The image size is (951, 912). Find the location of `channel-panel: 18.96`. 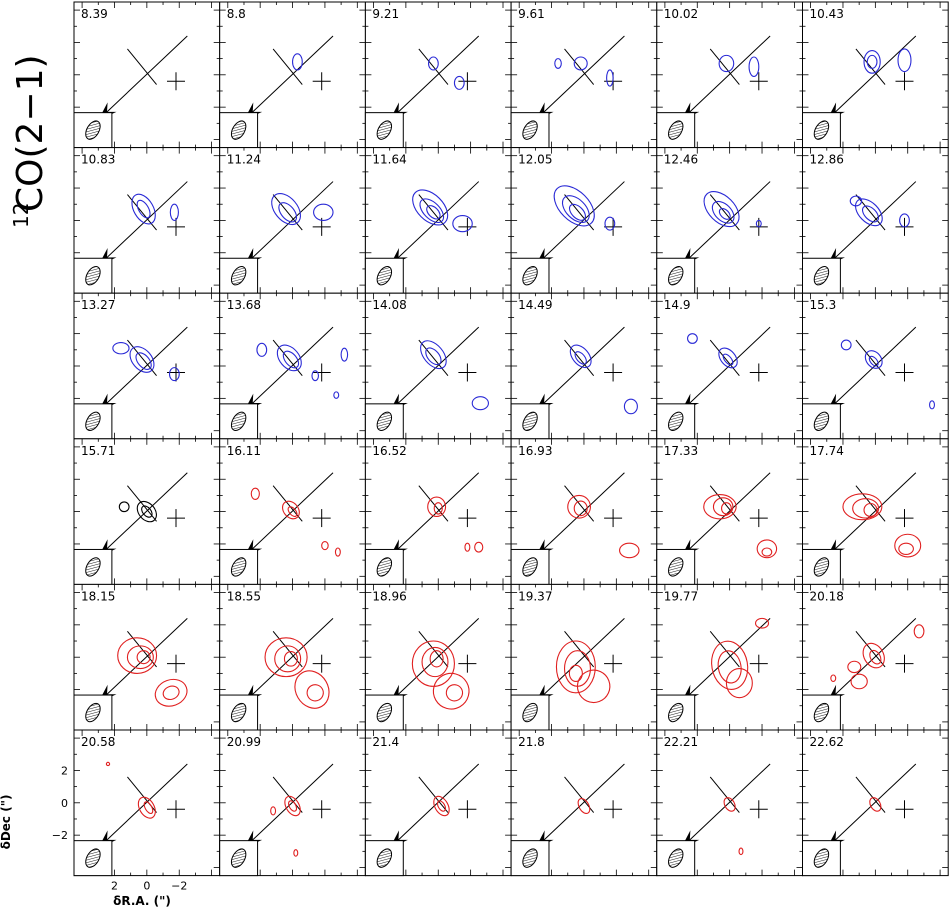

channel-panel: 18.96 is located at coordinates (438, 657).